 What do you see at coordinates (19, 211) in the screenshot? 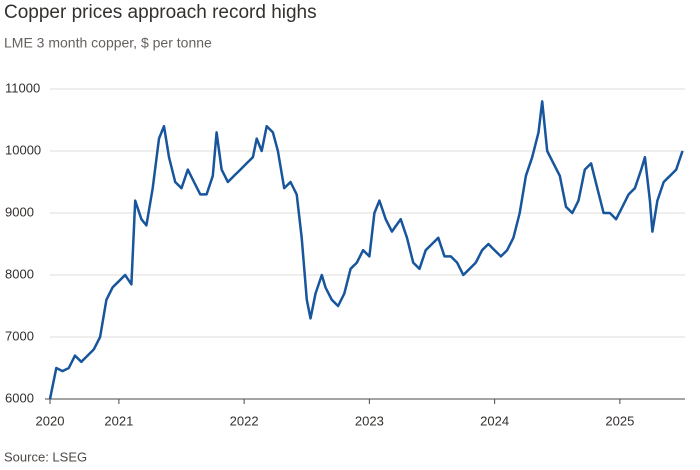
I see `y-tick-label: 9000` at bounding box center [19, 211].